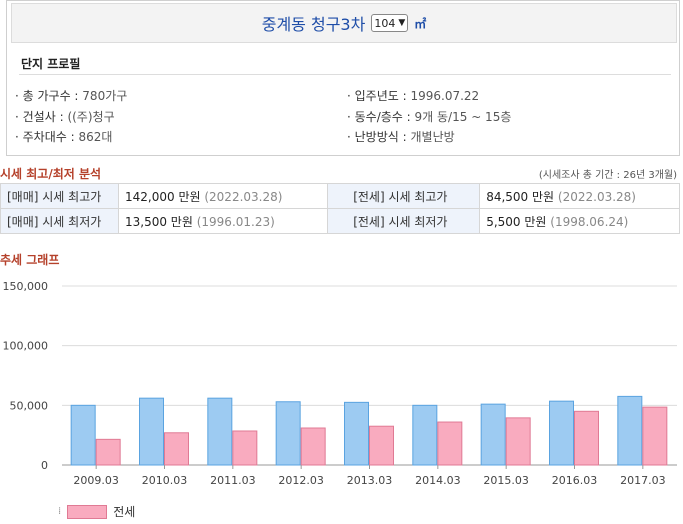  Describe the element at coordinates (589, 221) in the screenshot. I see `price-date: (1998.06.24)` at that location.